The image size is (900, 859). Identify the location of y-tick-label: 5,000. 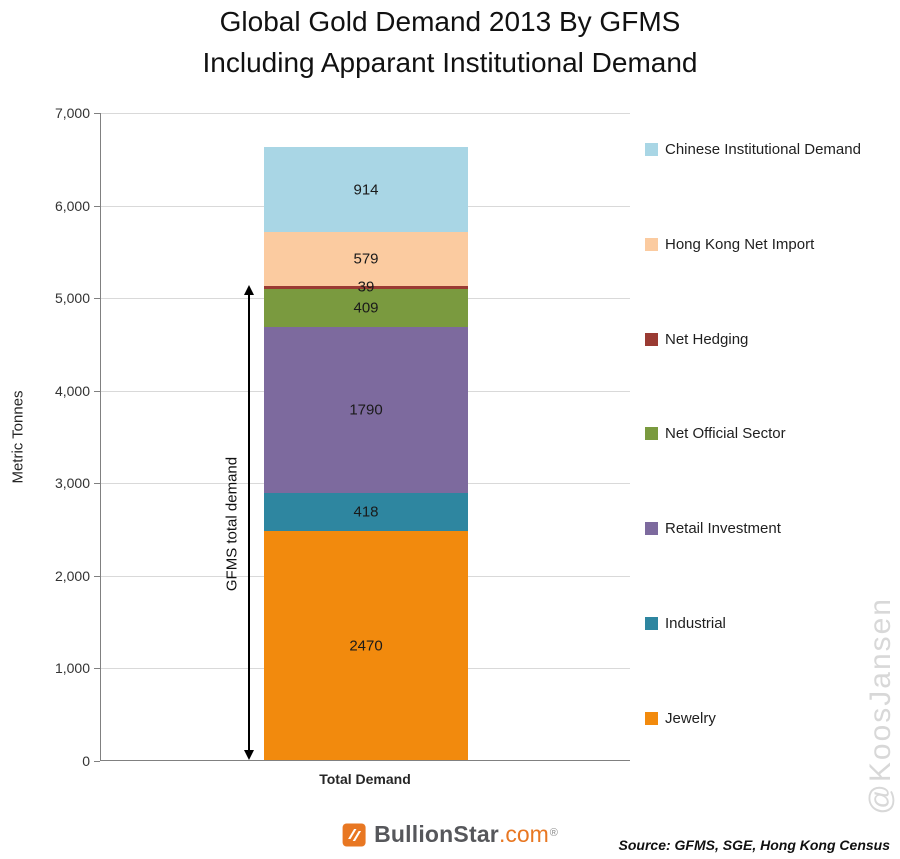
(72, 298).